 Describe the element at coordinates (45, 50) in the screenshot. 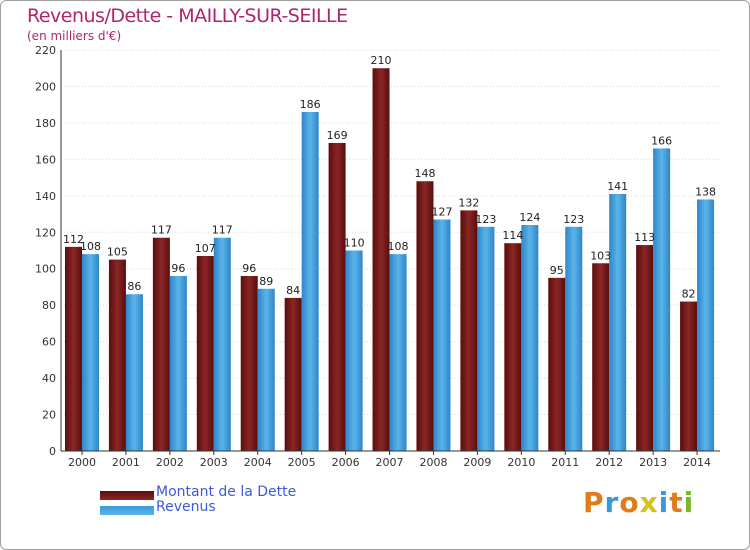

I see `y-tick-label: 220` at that location.